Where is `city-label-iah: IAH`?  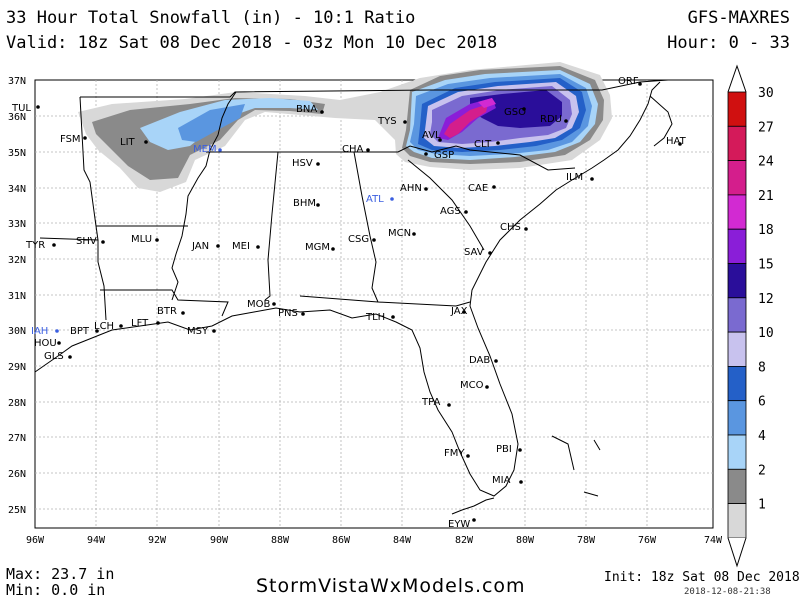 city-label-iah: IAH is located at coordinates (39, 331).